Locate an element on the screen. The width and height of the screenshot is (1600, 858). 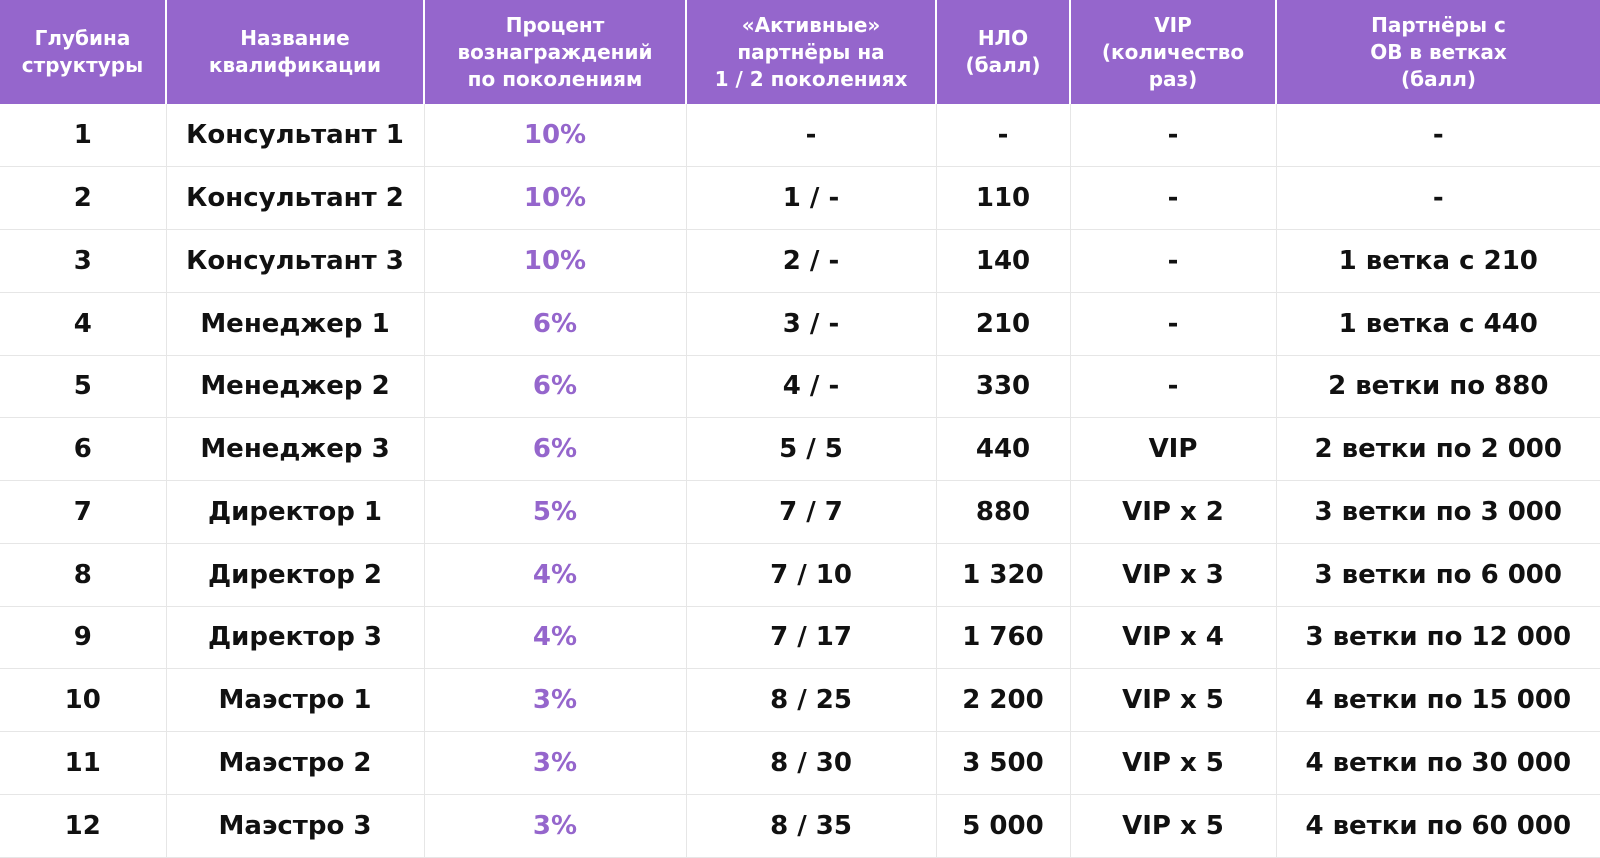
cell-name: Маэстро 2 is located at coordinates (294, 763).